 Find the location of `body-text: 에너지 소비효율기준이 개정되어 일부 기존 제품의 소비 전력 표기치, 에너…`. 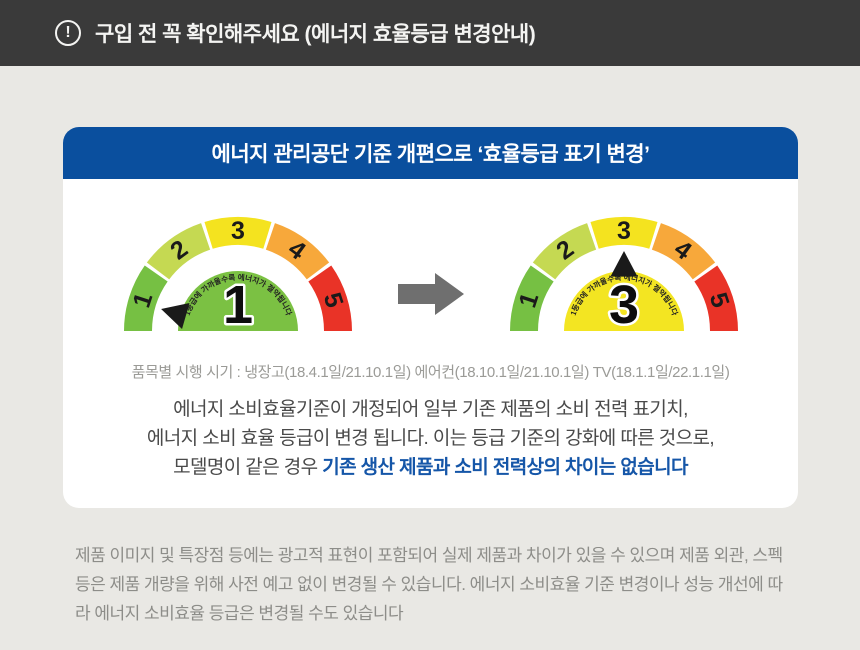

body-text: 에너지 소비효율기준이 개정되어 일부 기존 제품의 소비 전력 표기치, 에너… is located at coordinates (430, 438).